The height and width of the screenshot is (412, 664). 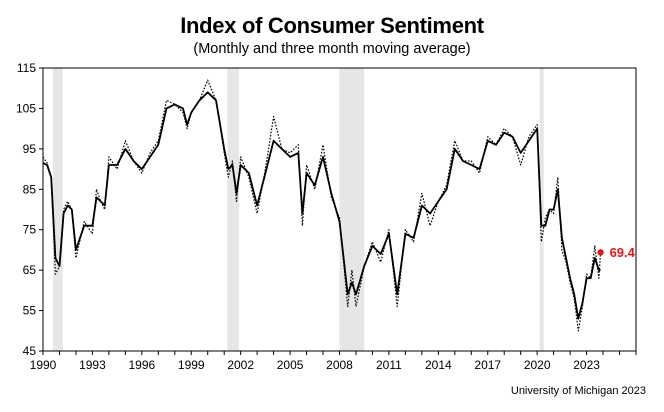 I want to click on x-tick-label: 2005, so click(x=290, y=365).